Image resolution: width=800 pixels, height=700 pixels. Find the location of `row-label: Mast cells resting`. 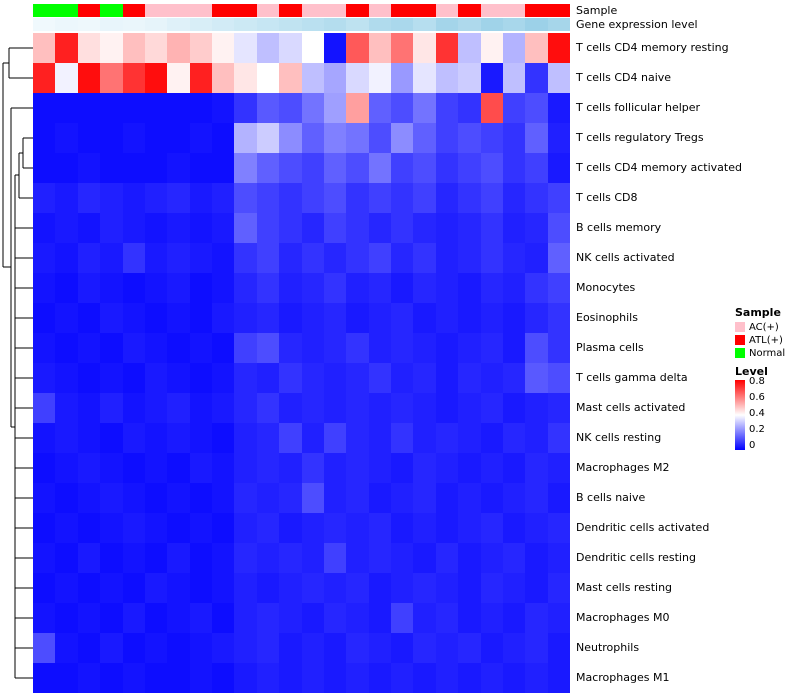

row-label: Mast cells resting is located at coordinates (624, 587).